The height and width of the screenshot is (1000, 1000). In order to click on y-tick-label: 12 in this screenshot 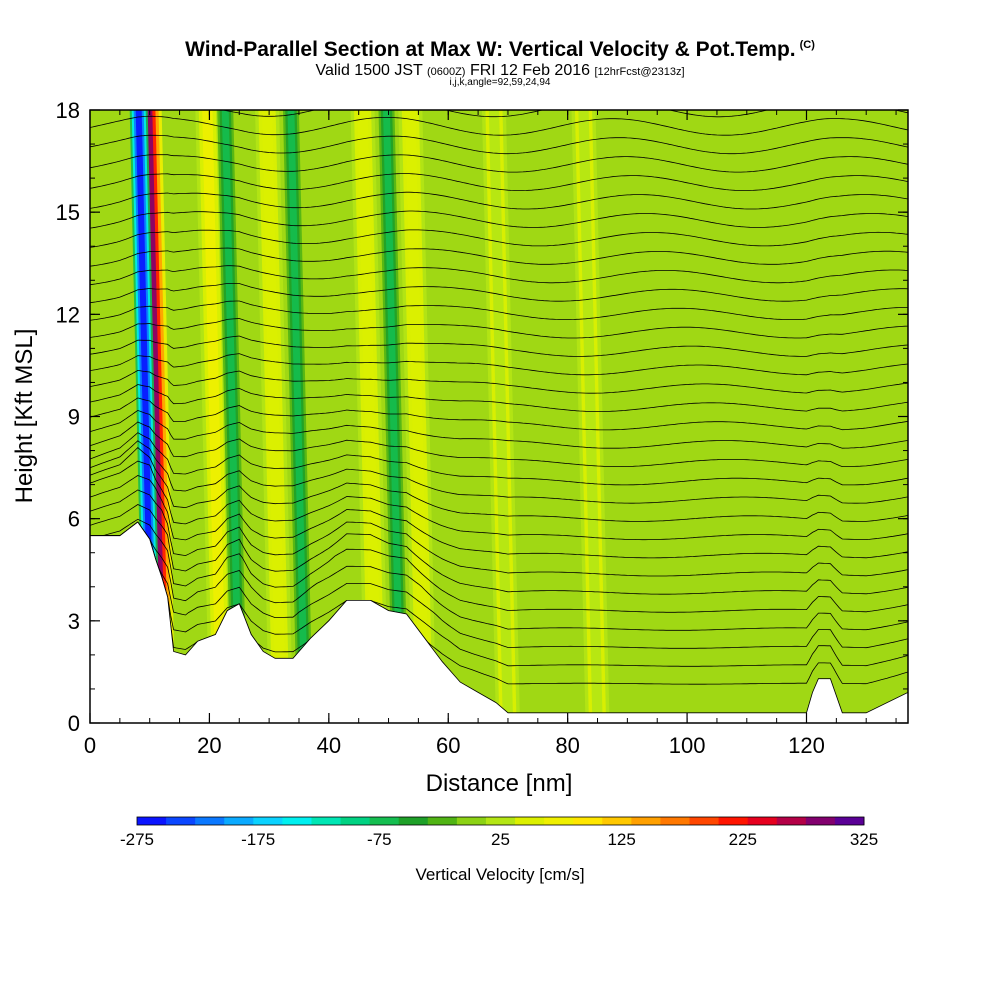, I will do `click(68, 314)`.